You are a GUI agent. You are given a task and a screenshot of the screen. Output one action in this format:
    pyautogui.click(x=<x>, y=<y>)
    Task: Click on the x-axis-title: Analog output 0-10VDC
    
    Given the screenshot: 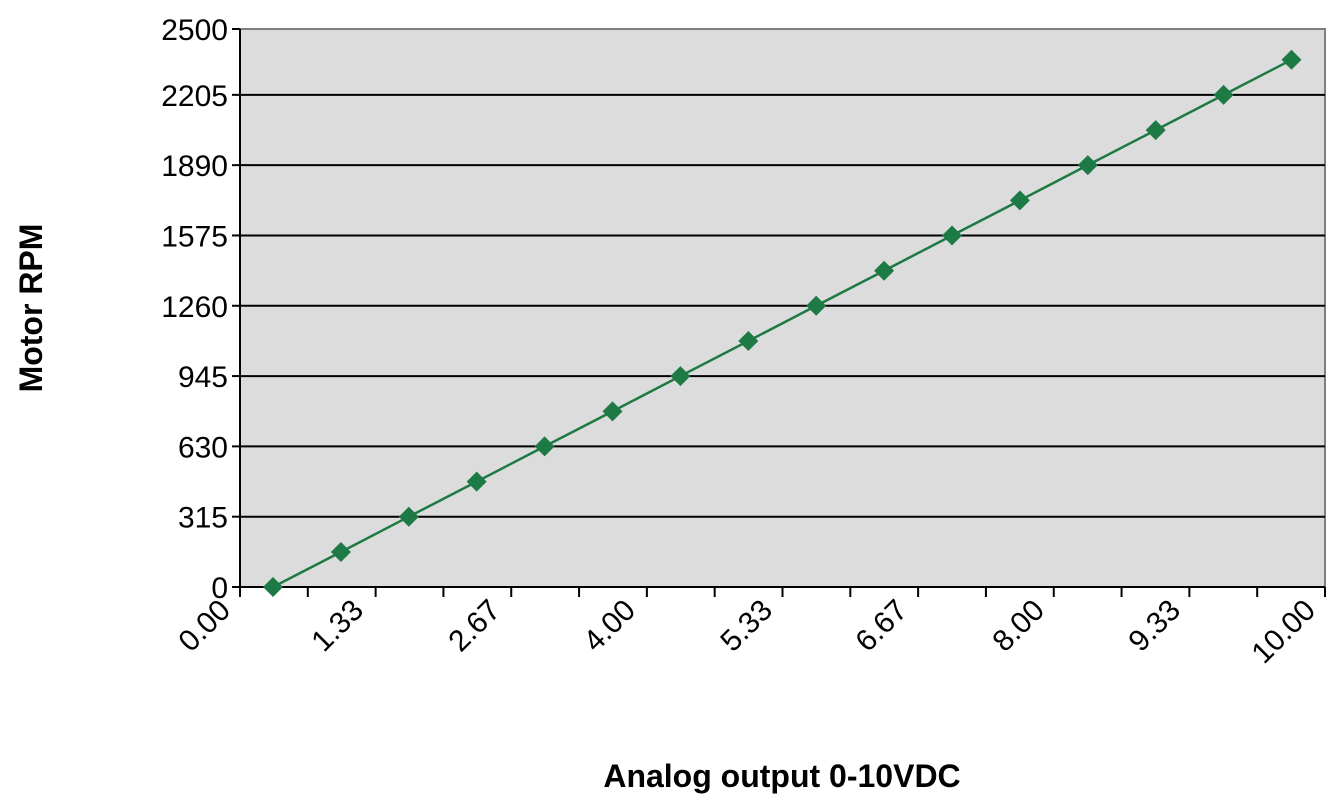 What is the action you would take?
    pyautogui.click(x=781, y=776)
    